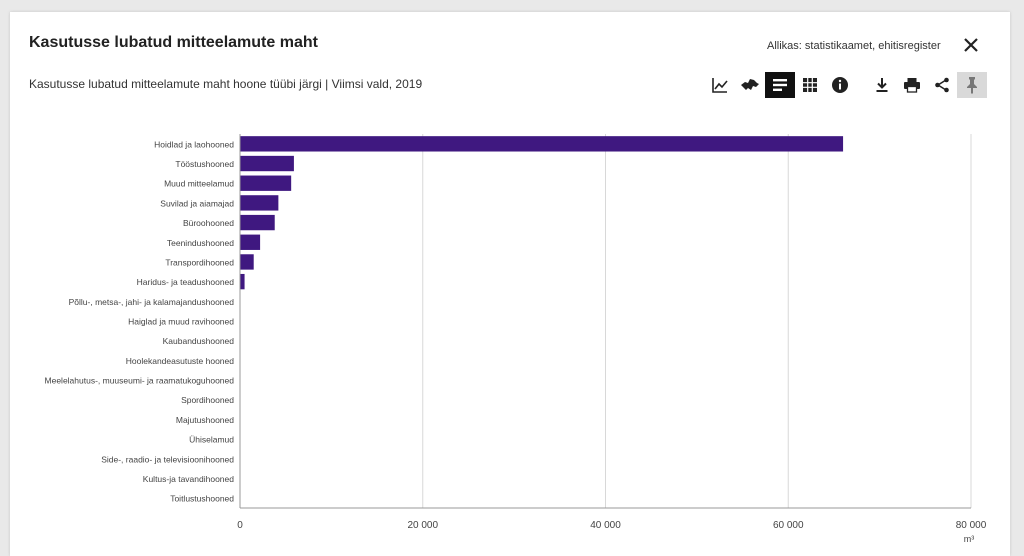  I want to click on download-icon, so click(882, 85).